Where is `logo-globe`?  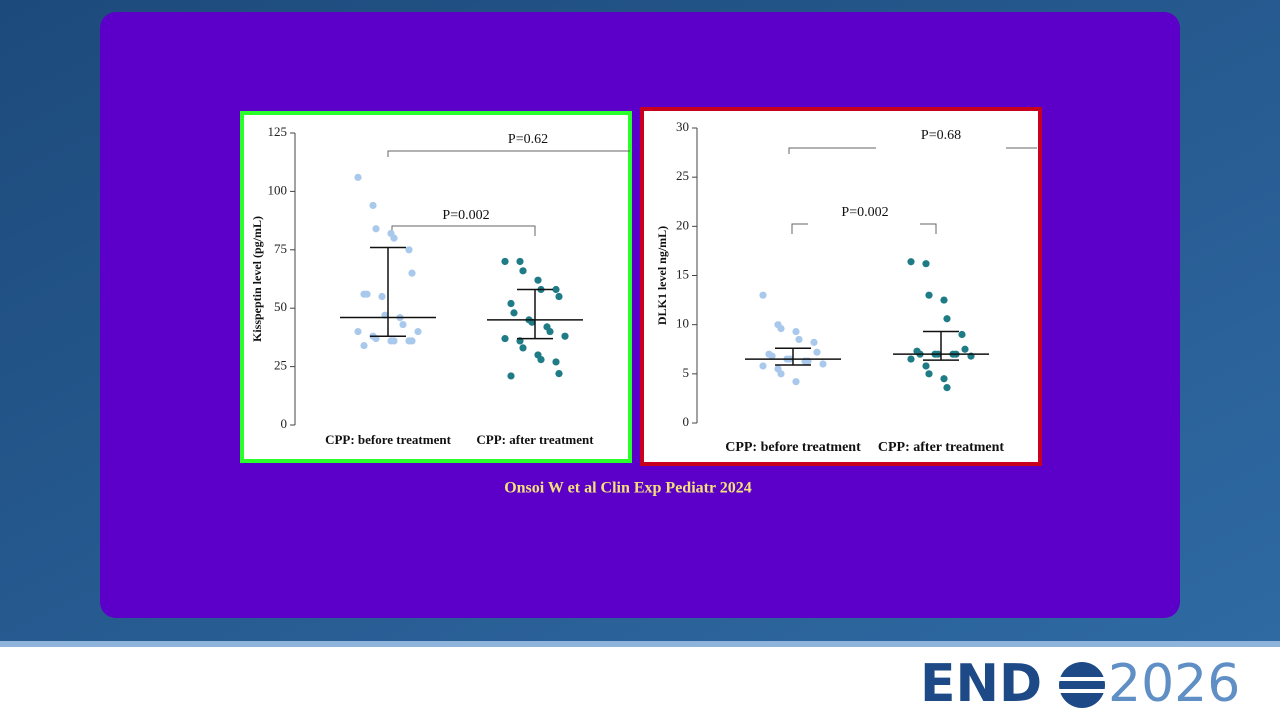
logo-globe is located at coordinates (1082, 685).